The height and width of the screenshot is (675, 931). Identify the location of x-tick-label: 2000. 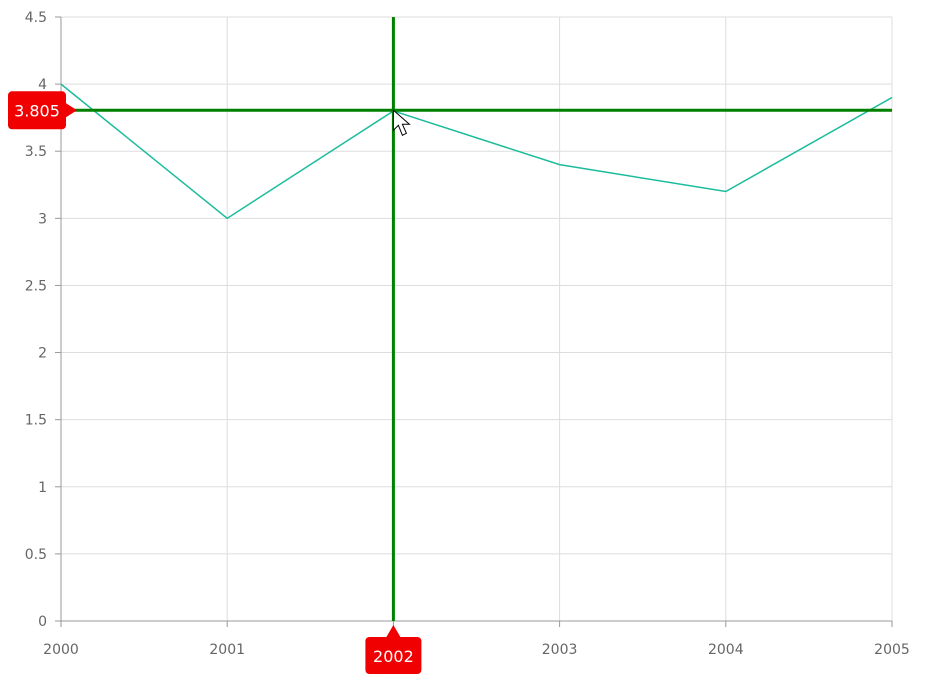
(61, 650).